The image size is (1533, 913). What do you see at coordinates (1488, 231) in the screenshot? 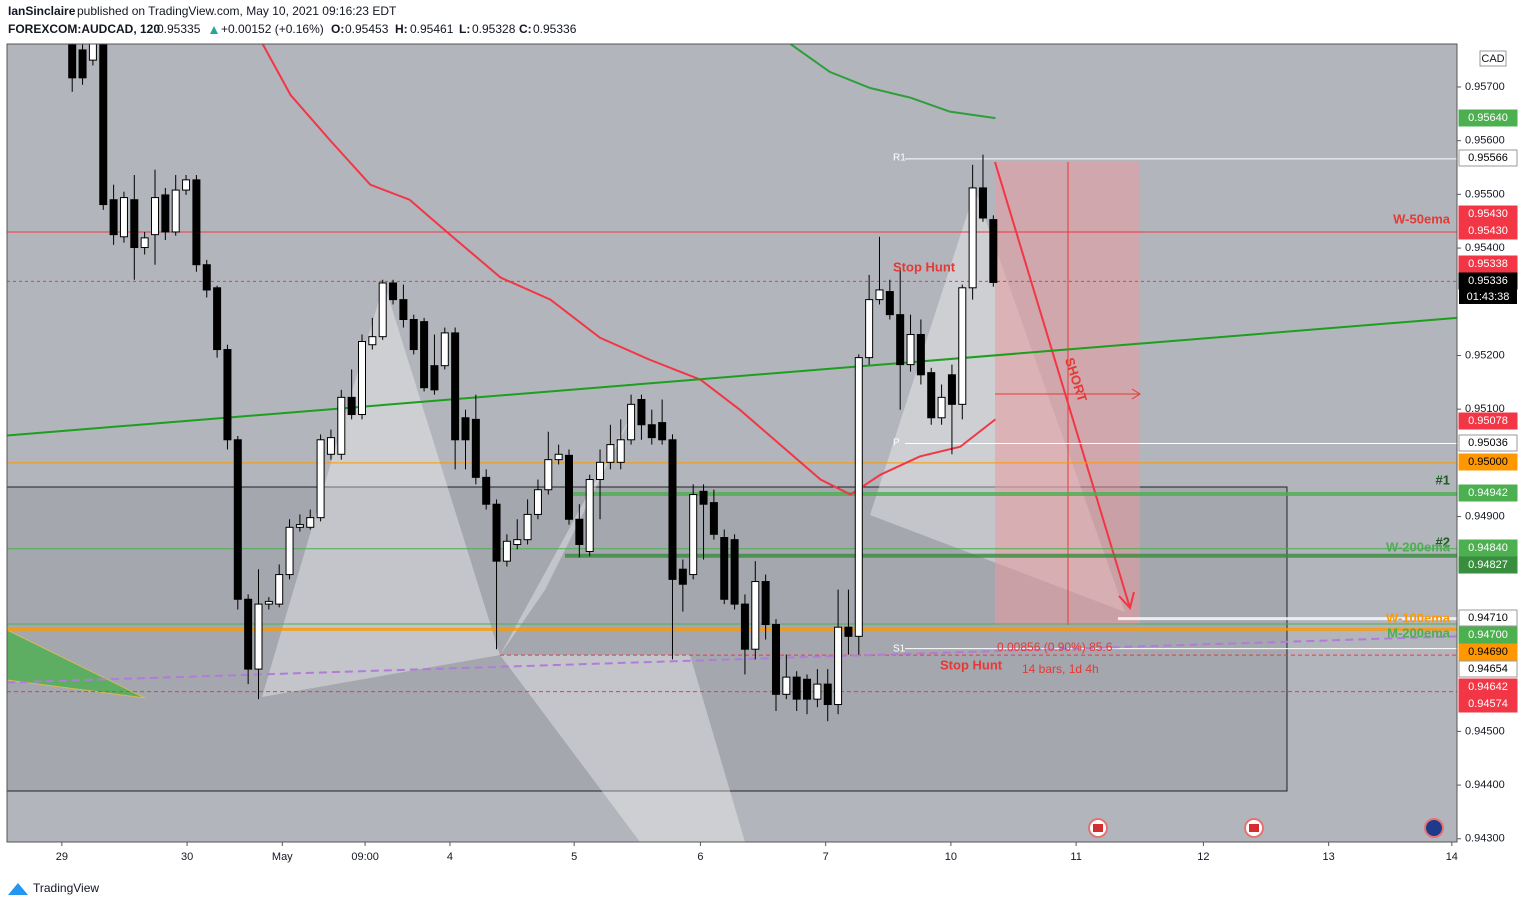
I see `price-label: 0.95430` at bounding box center [1488, 231].